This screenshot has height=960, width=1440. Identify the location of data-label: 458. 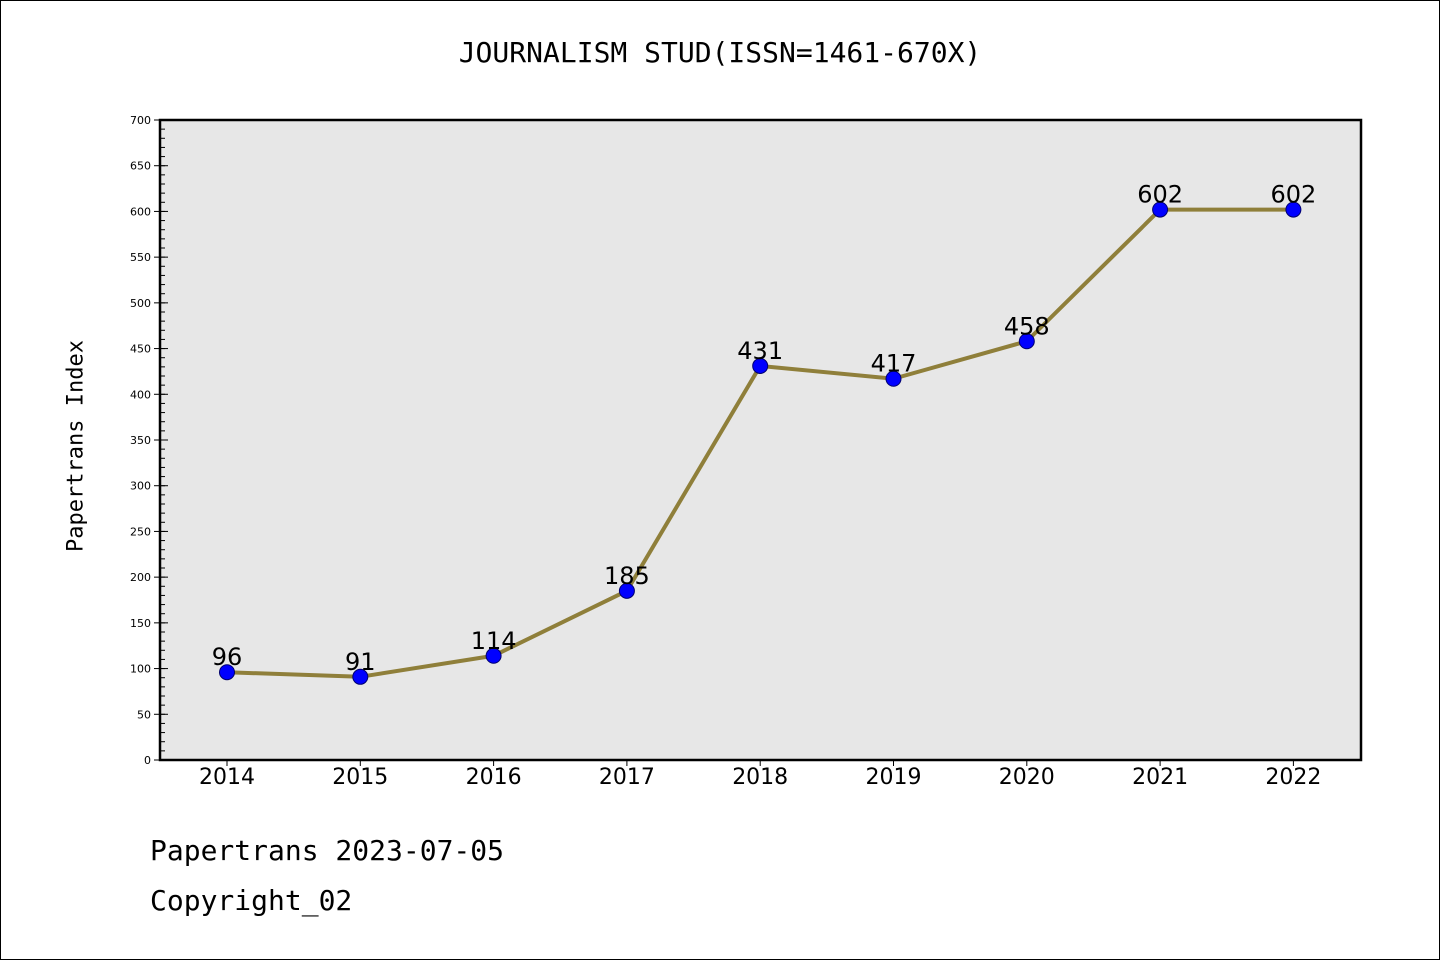
(1027, 326).